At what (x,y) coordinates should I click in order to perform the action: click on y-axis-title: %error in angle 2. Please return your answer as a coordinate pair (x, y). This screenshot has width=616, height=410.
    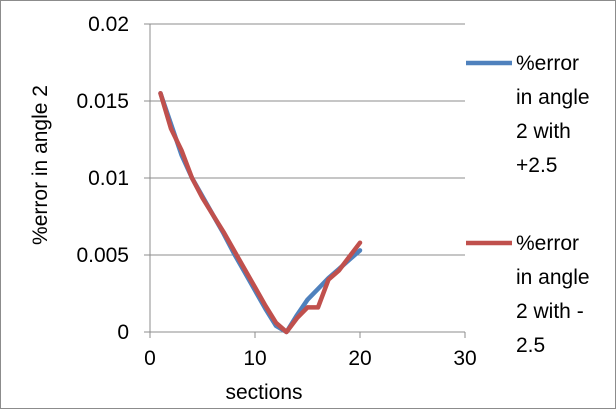
    Looking at the image, I should click on (40, 165).